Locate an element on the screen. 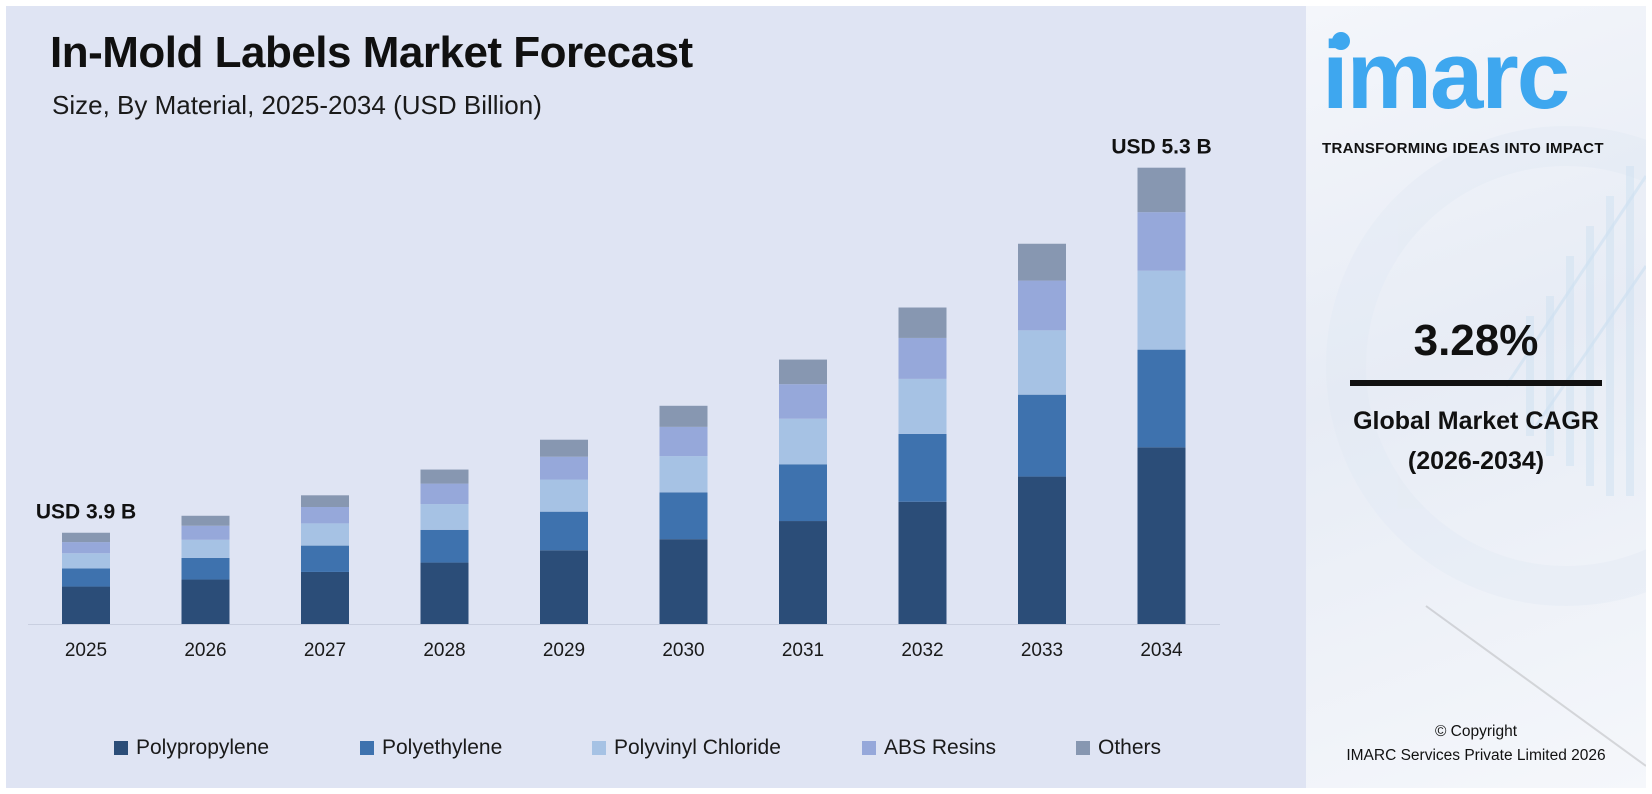 The image size is (1652, 794). x-tick-label: 2032 is located at coordinates (922, 650).